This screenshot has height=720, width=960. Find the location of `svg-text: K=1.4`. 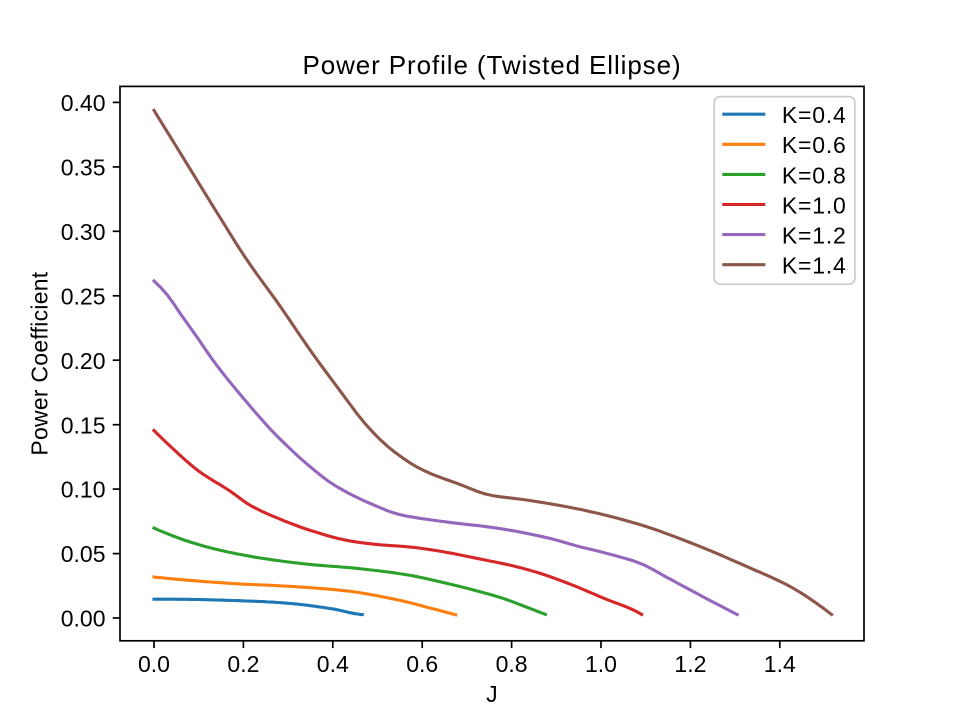

svg-text: K=1.4 is located at coordinates (814, 266).